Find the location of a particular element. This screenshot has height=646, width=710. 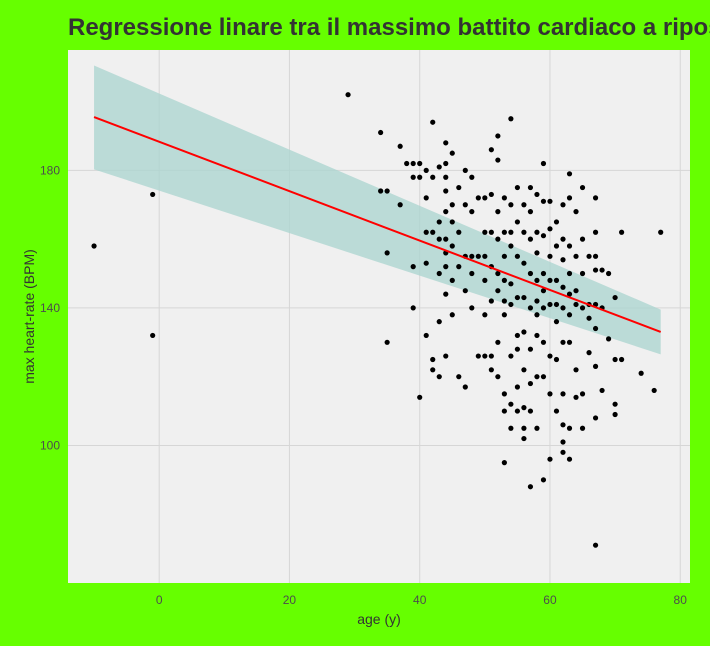

y-tick-label: 140 is located at coordinates (50, 308).